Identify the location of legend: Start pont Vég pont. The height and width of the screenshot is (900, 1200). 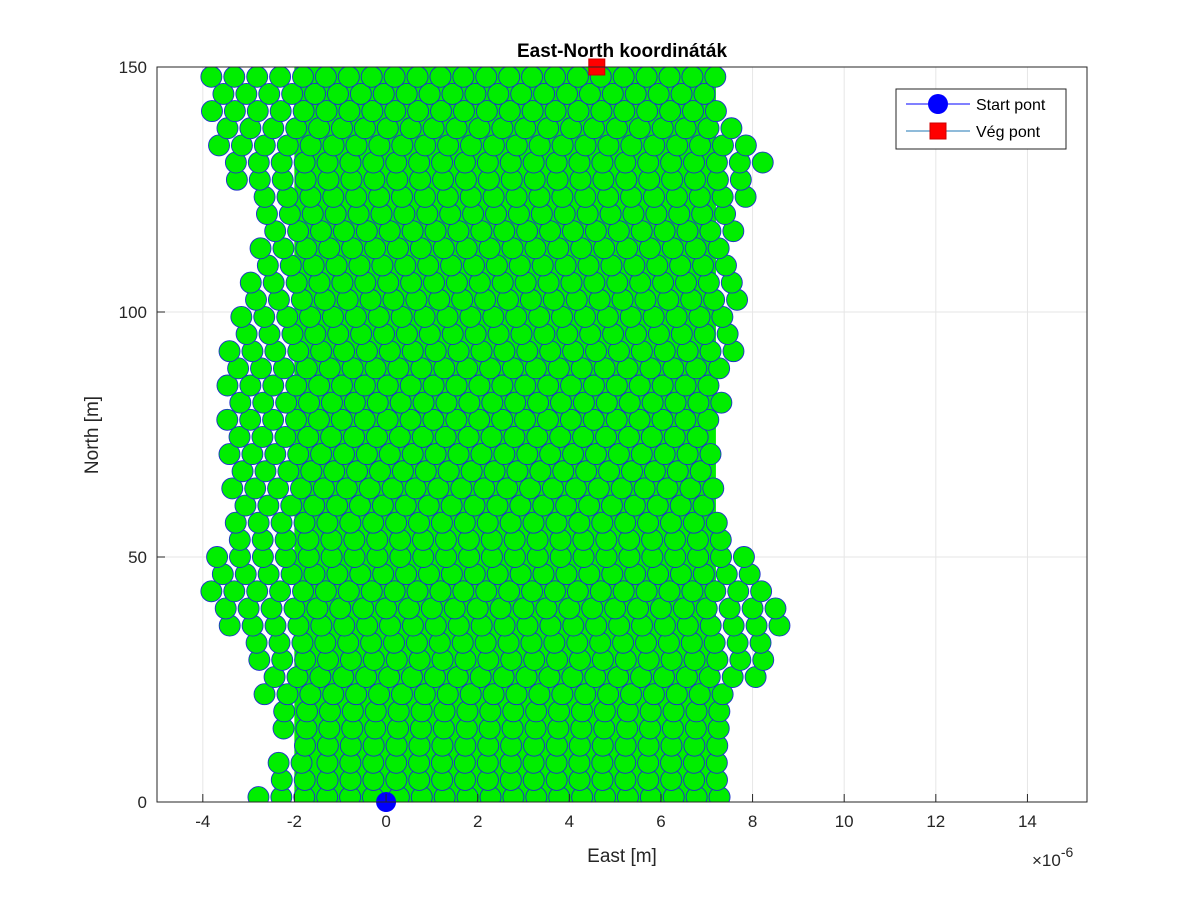
(981, 119).